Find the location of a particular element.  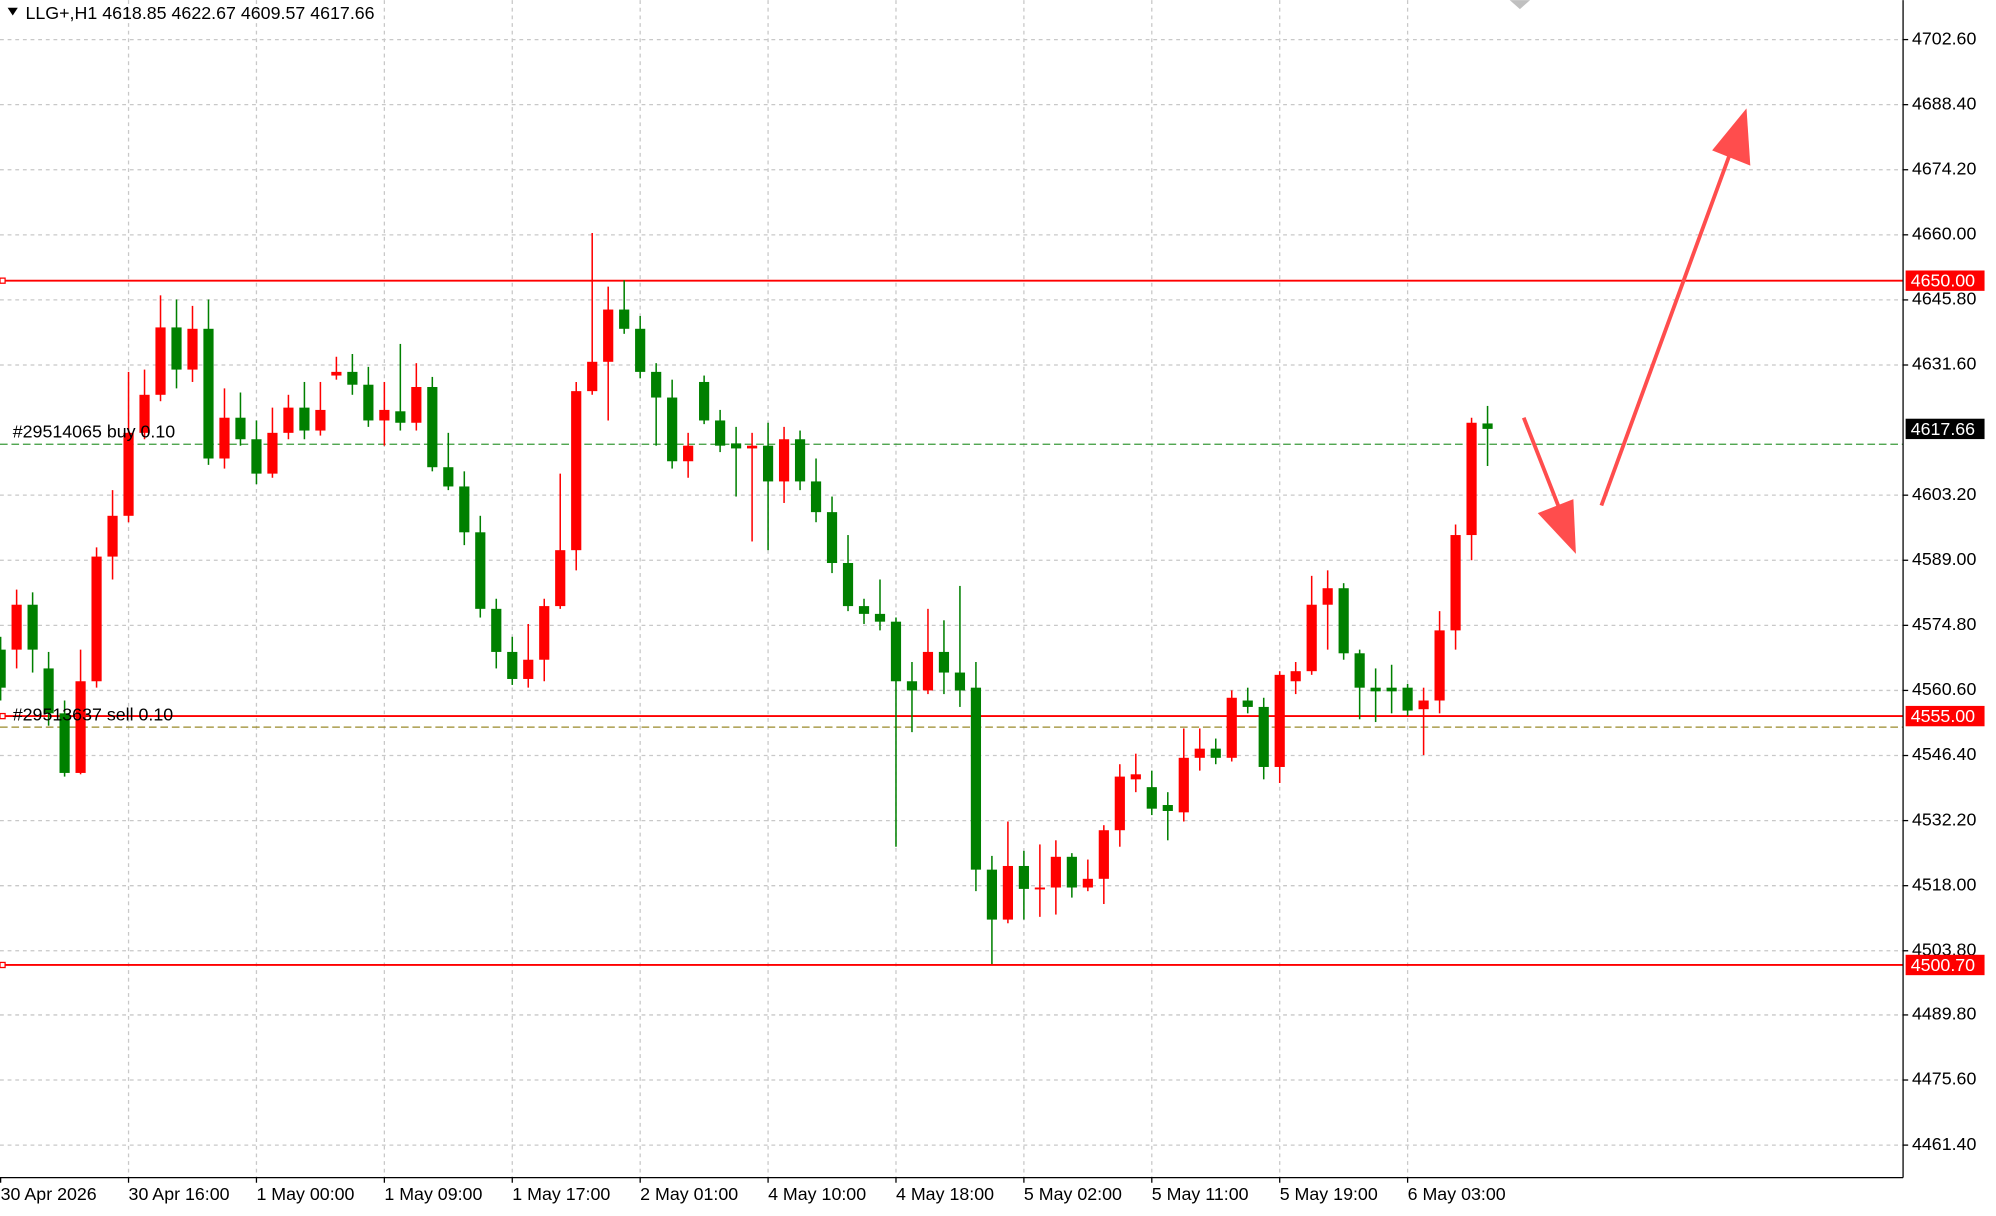

y-tick-label: 4631.60 is located at coordinates (1944, 364).